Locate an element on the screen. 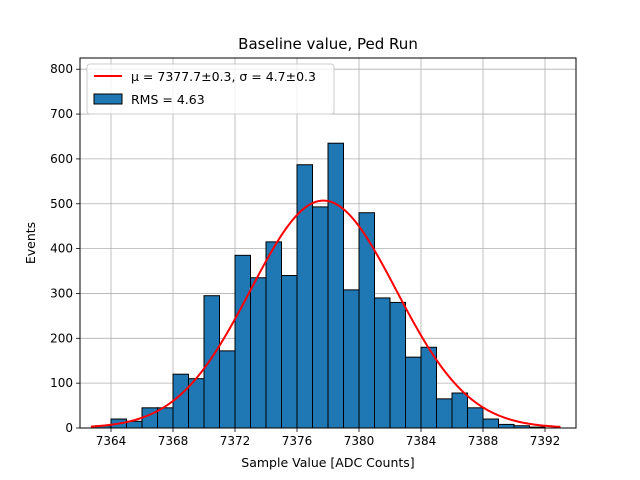  legend-hist-swatch is located at coordinates (108, 99).